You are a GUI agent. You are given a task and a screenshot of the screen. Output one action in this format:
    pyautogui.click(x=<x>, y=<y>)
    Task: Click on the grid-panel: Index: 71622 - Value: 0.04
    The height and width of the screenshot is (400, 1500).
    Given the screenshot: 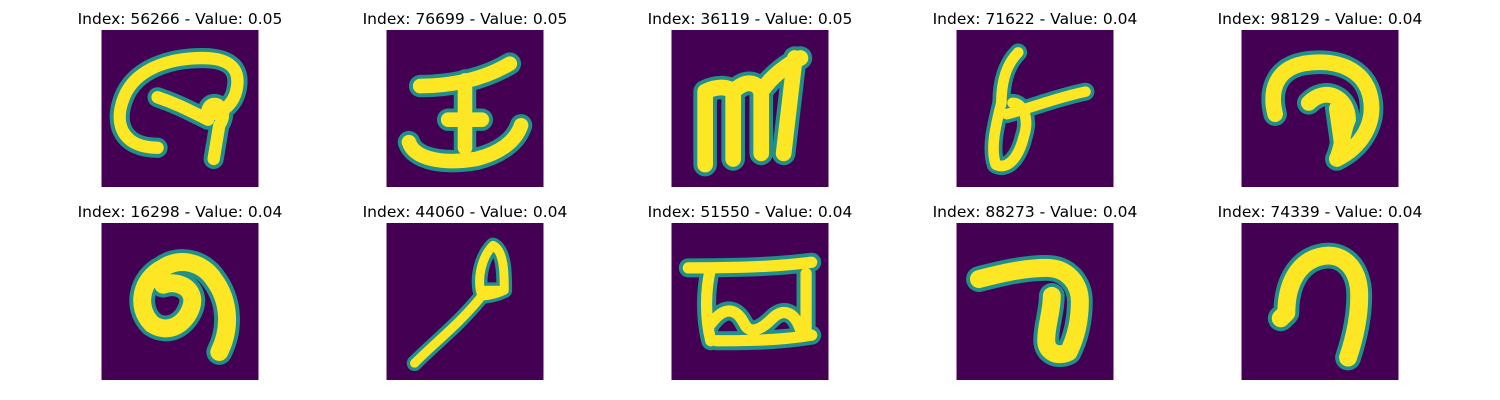 What is the action you would take?
    pyautogui.click(x=1035, y=102)
    